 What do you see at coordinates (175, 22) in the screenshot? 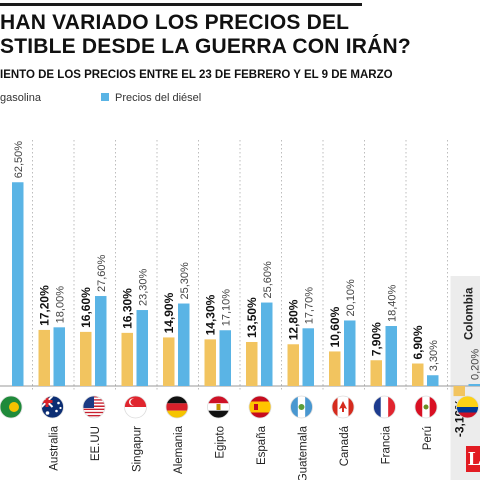
I see `title-line-1: HAN VARIADO LOS PRECIOS DEL` at bounding box center [175, 22].